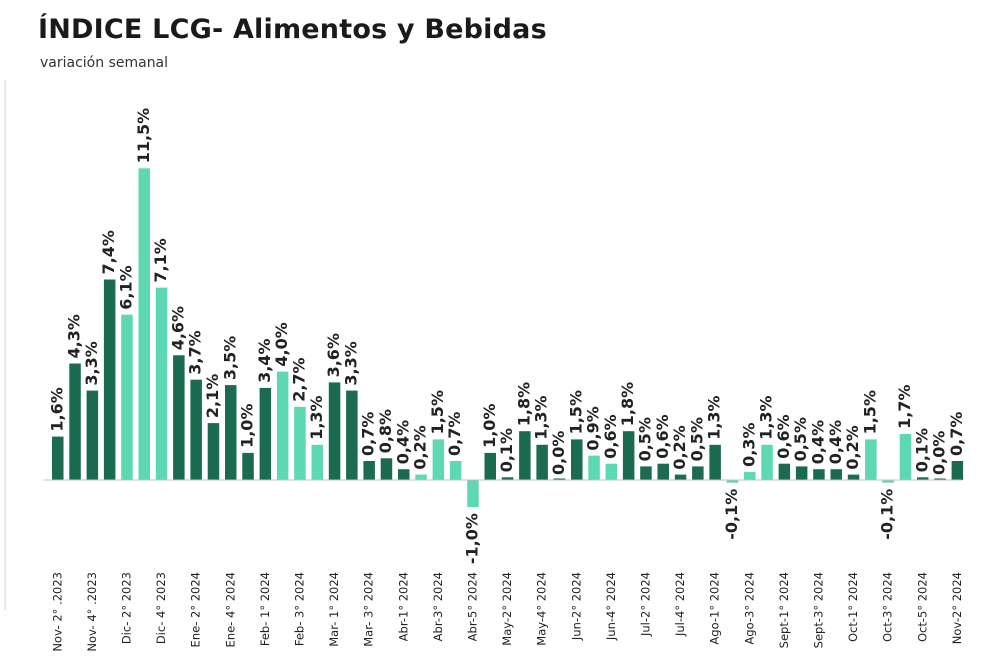  What do you see at coordinates (748, 445) in the screenshot?
I see `value-label: 0,3%` at bounding box center [748, 445].